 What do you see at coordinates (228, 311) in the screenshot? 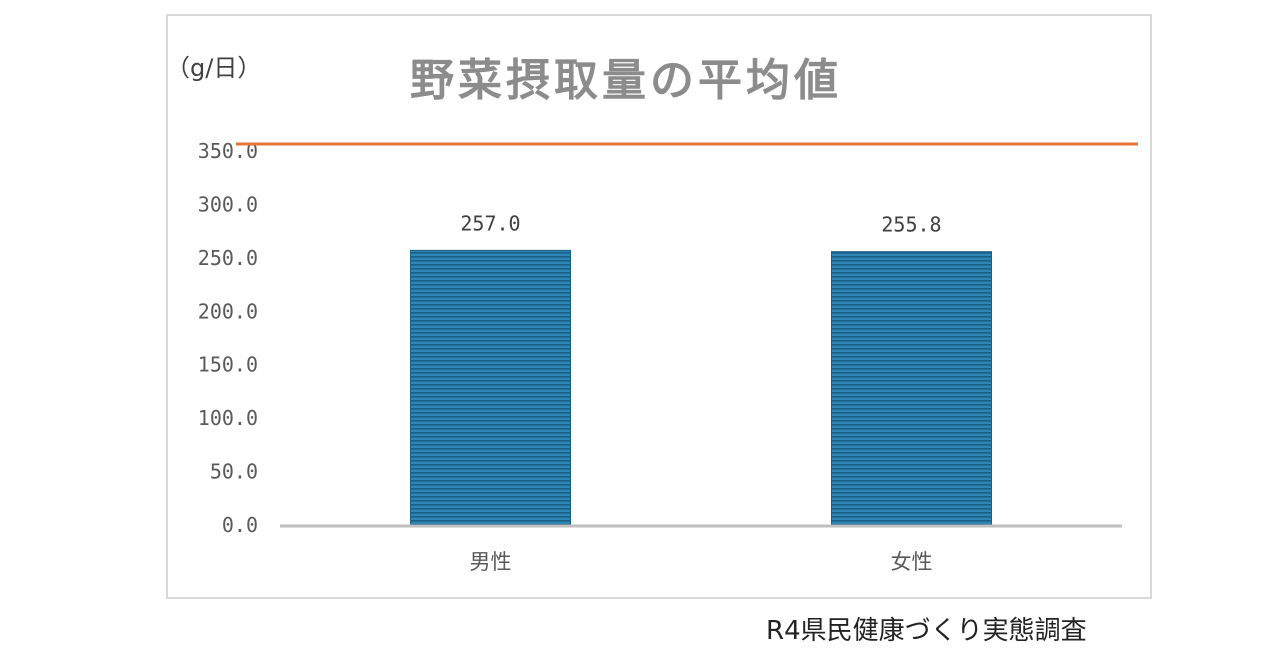
I see `y-tick-label: 200.0` at bounding box center [228, 311].